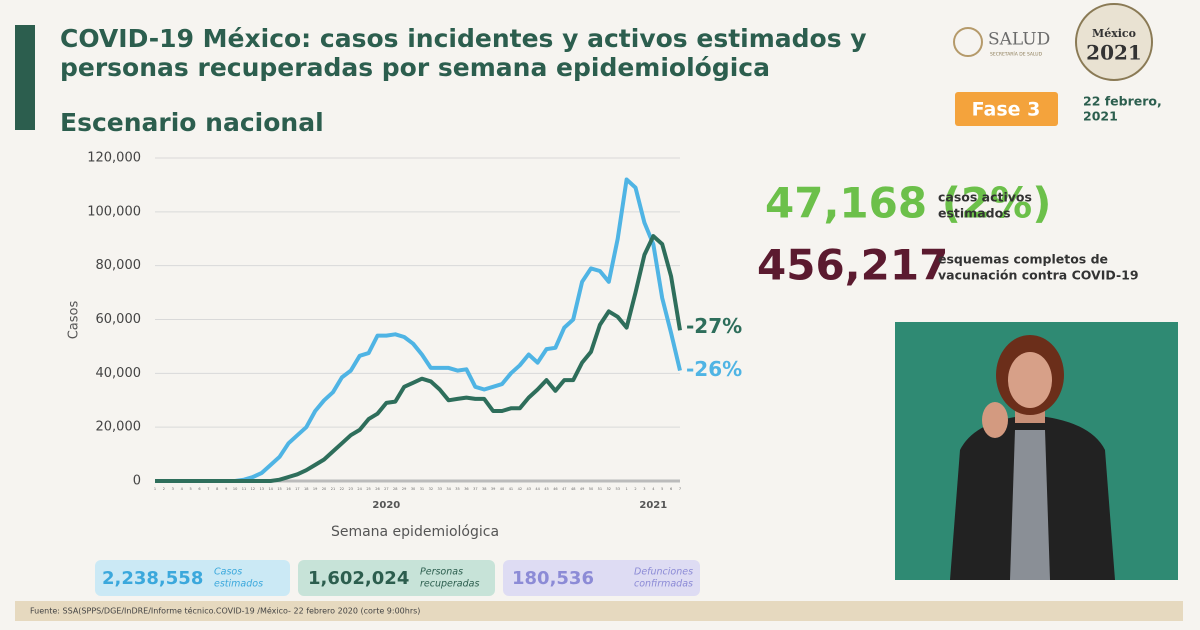  I want to click on x-tick-label: 52, so click(609, 489).